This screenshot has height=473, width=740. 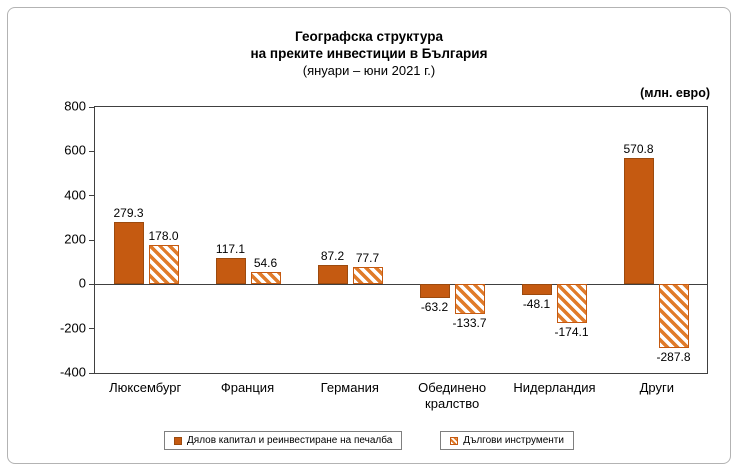 I want to click on x-category-label: Люксембург, so click(x=145, y=387).